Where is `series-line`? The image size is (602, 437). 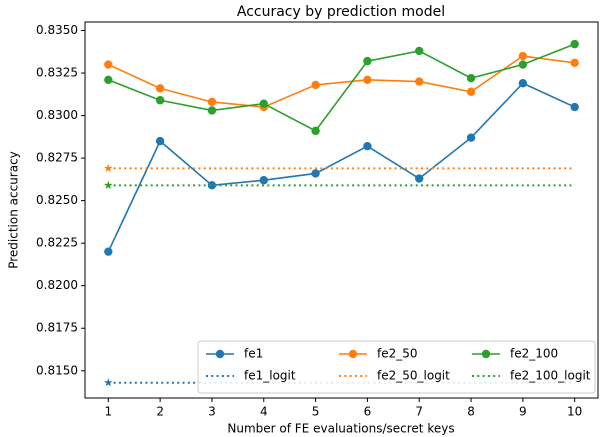
series-line is located at coordinates (341, 81).